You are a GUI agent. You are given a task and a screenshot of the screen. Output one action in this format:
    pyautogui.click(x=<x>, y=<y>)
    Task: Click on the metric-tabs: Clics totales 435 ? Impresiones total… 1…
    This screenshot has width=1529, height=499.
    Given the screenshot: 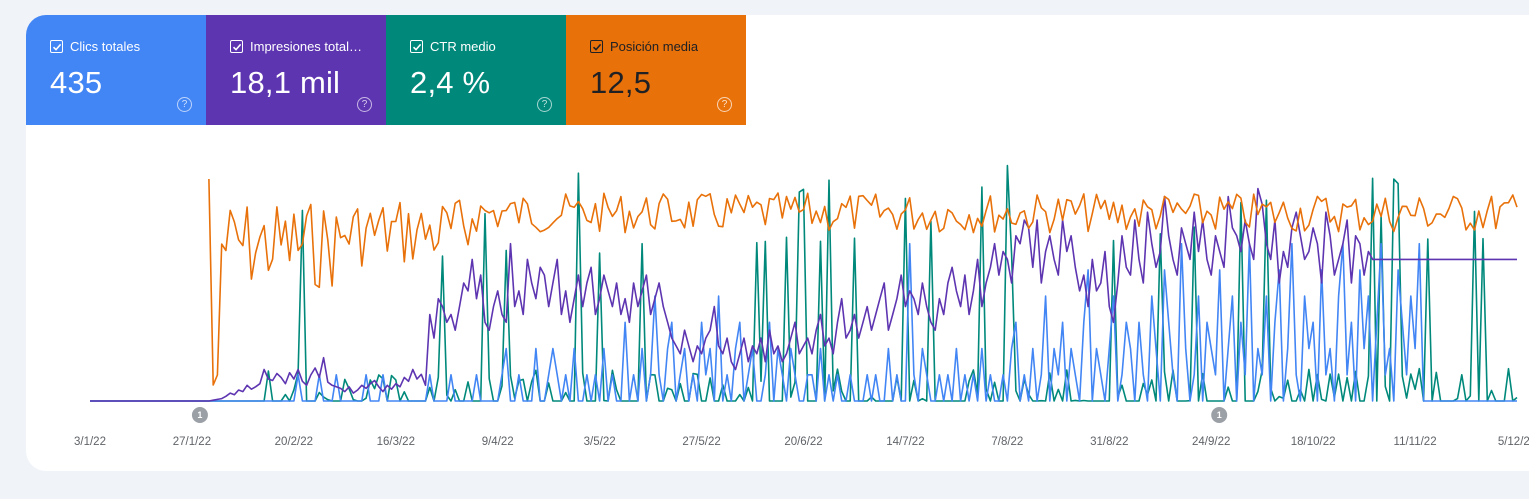 What is the action you would take?
    pyautogui.click(x=386, y=70)
    